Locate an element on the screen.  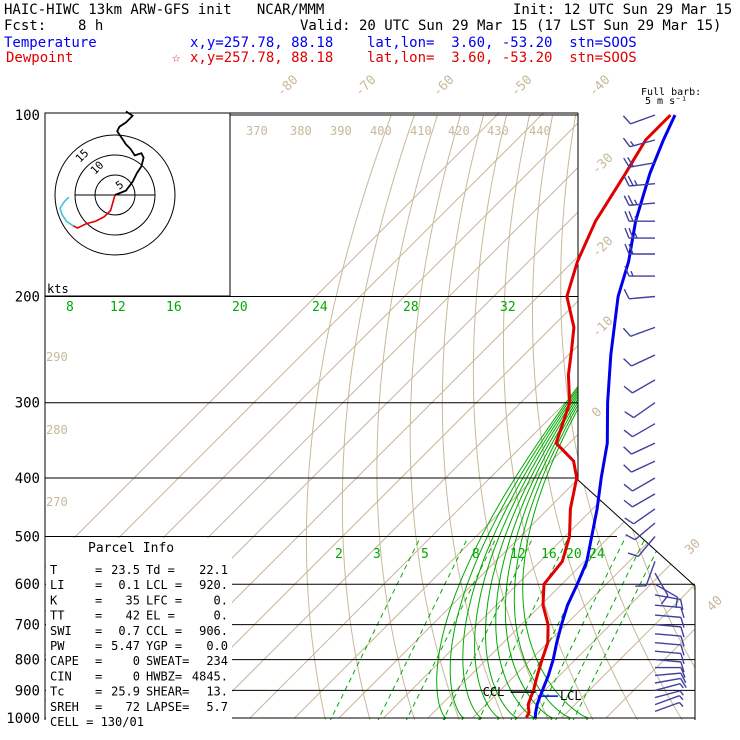
pressure-tick-label: 900 is located at coordinates (27, 691).